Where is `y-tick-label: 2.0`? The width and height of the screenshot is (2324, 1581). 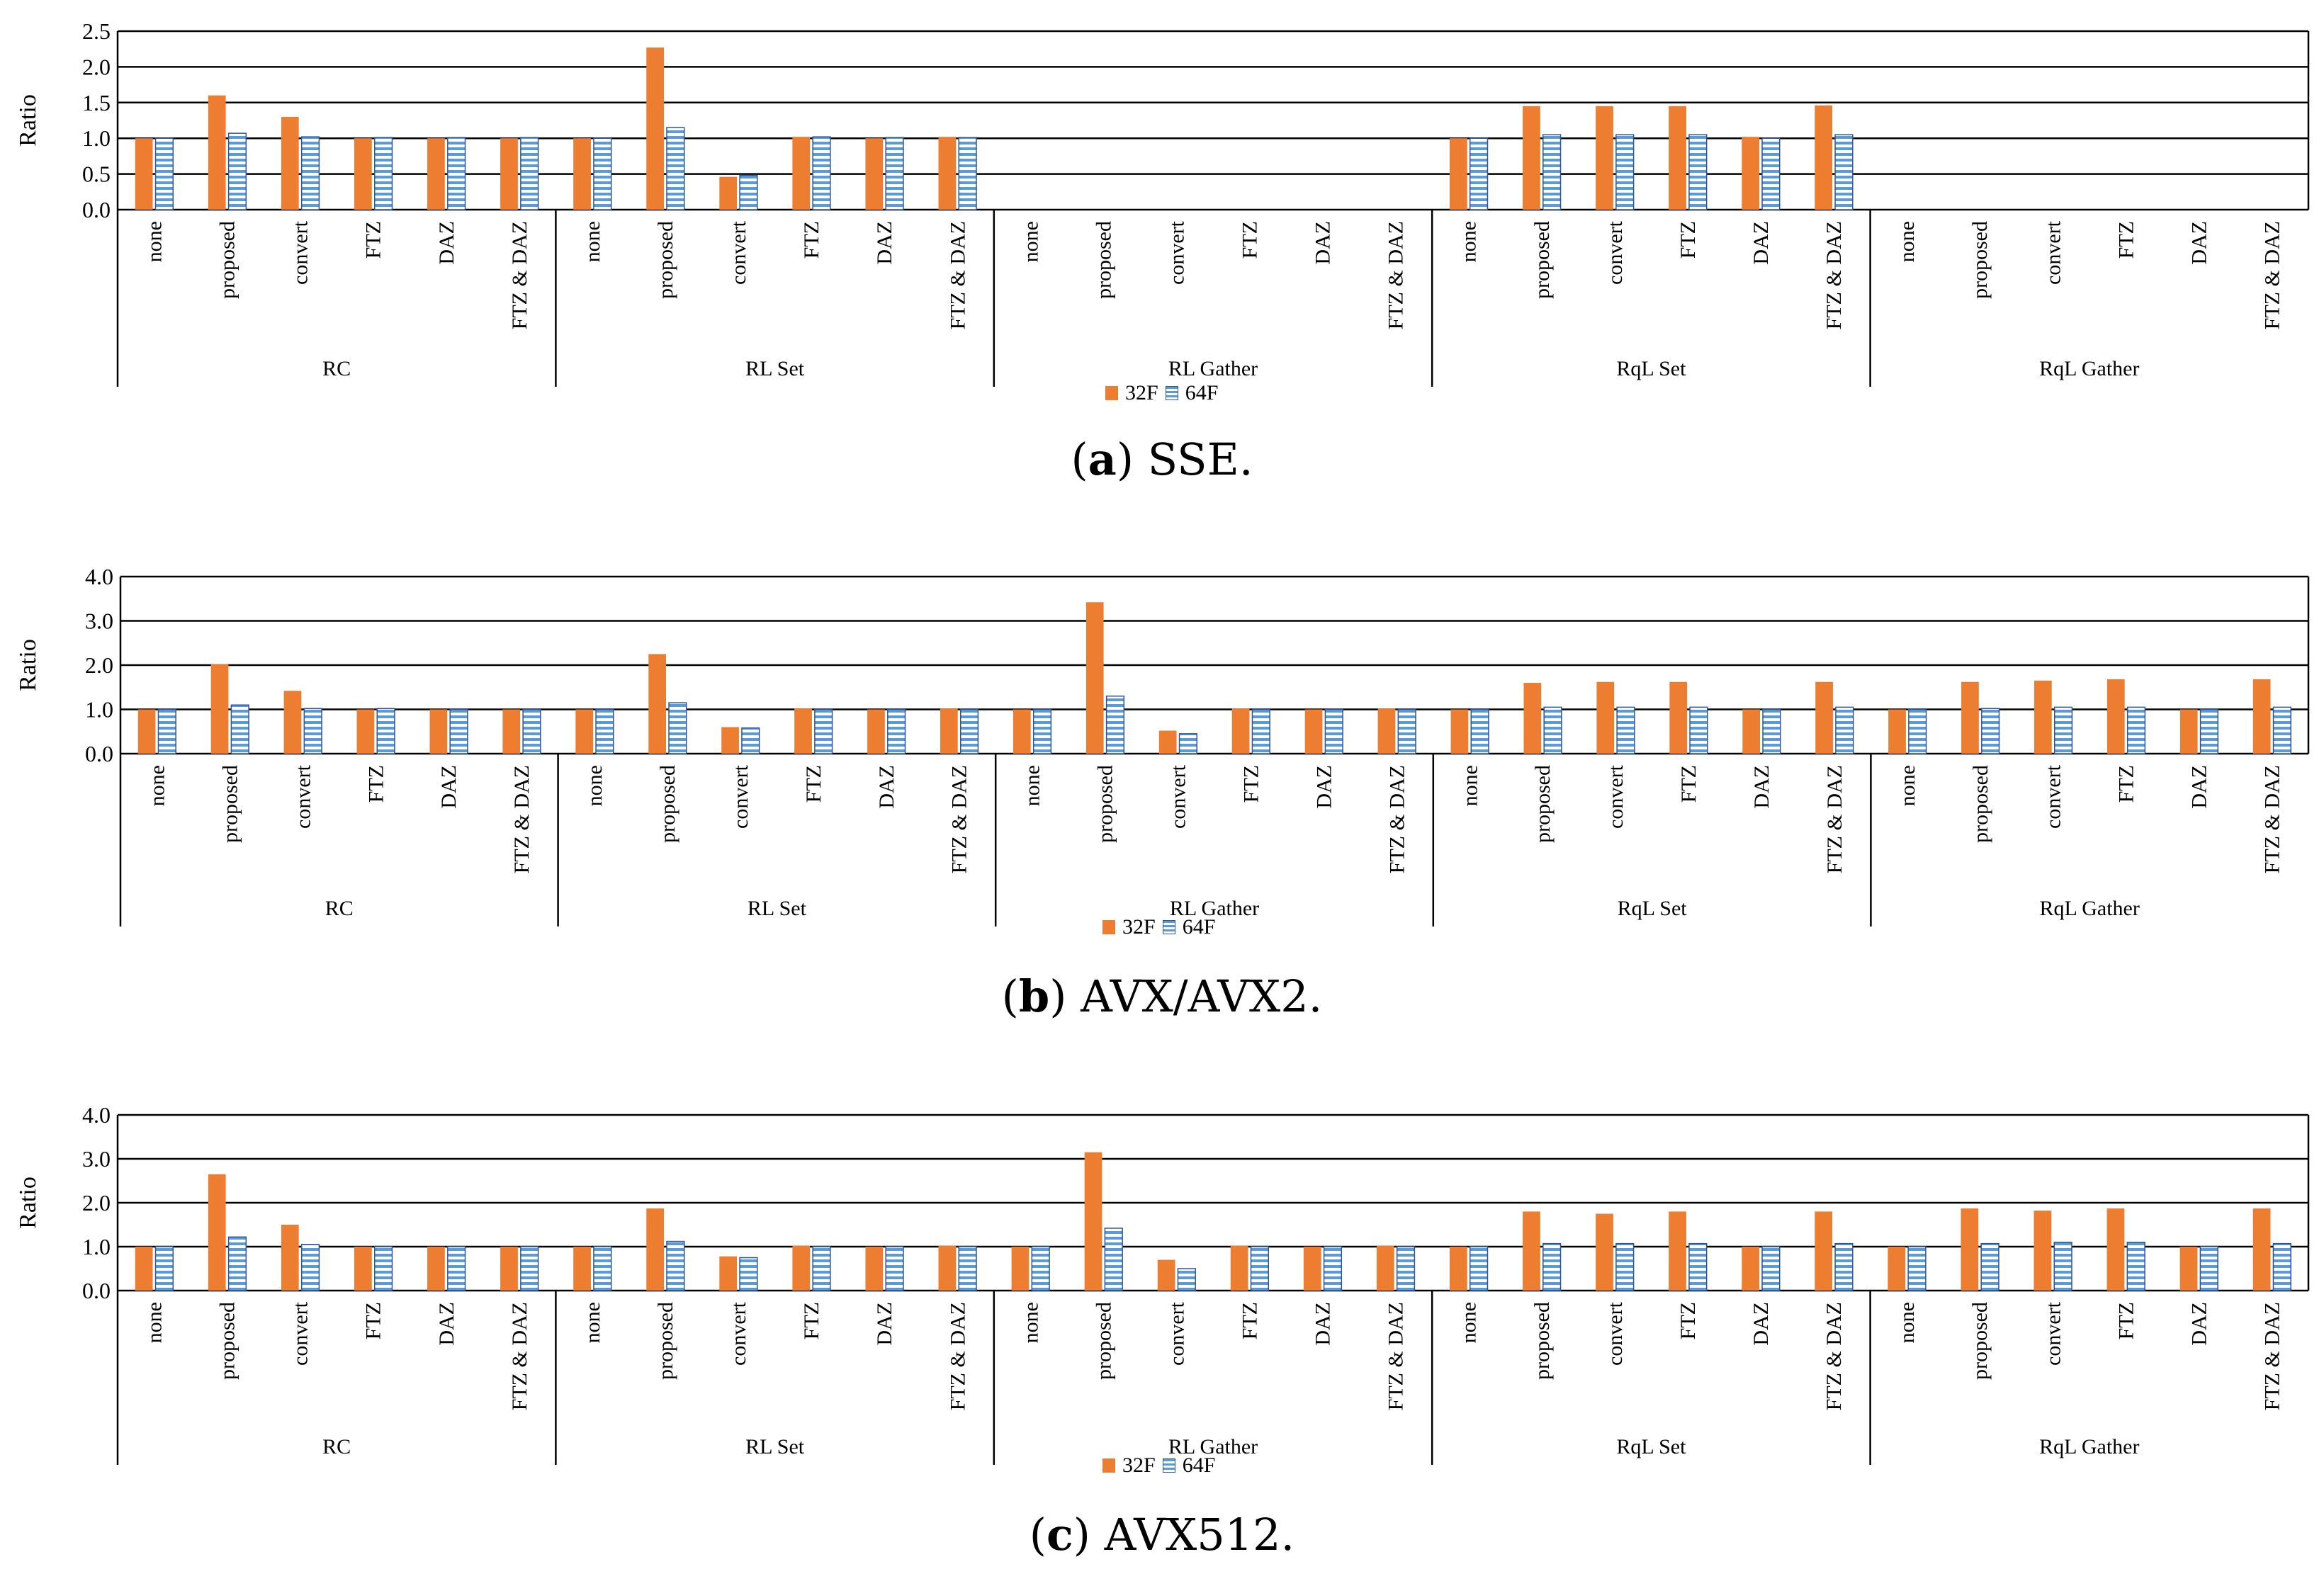
y-tick-label: 2.0 is located at coordinates (99, 665).